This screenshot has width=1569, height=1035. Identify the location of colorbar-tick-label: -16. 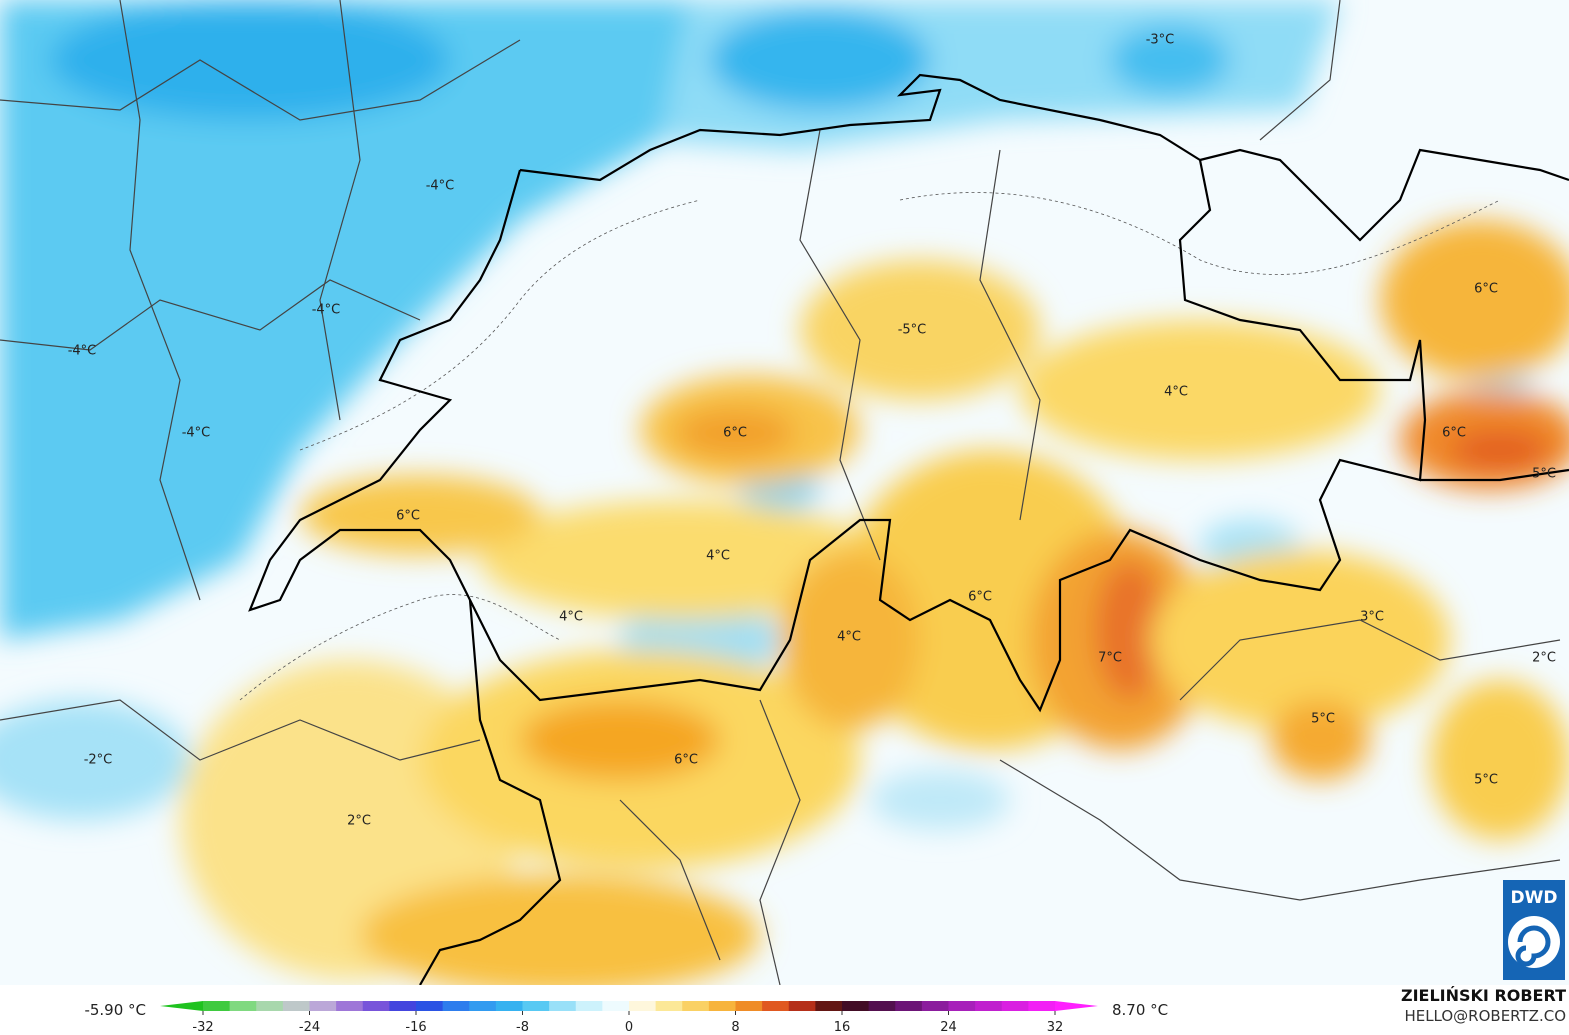
(415, 1027).